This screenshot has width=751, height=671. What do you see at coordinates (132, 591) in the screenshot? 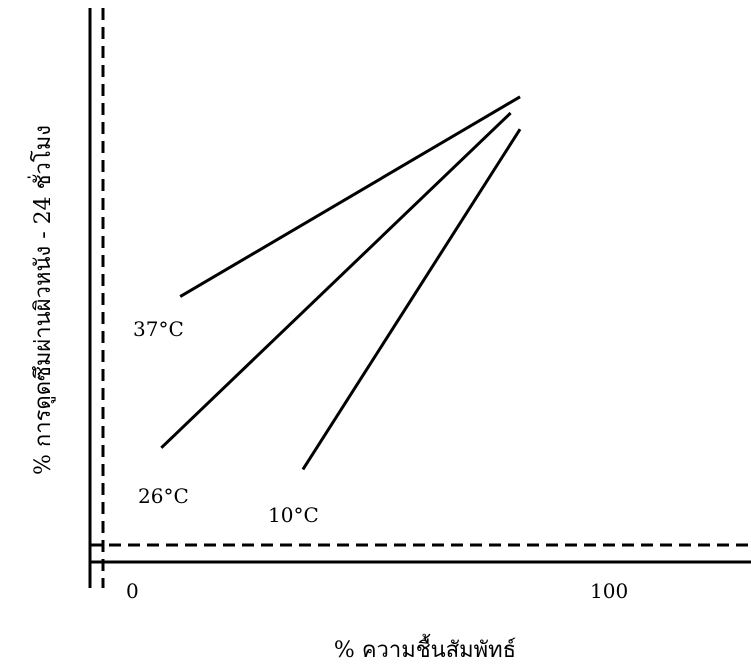
I see `x-tick-label-0: 0` at bounding box center [132, 591].